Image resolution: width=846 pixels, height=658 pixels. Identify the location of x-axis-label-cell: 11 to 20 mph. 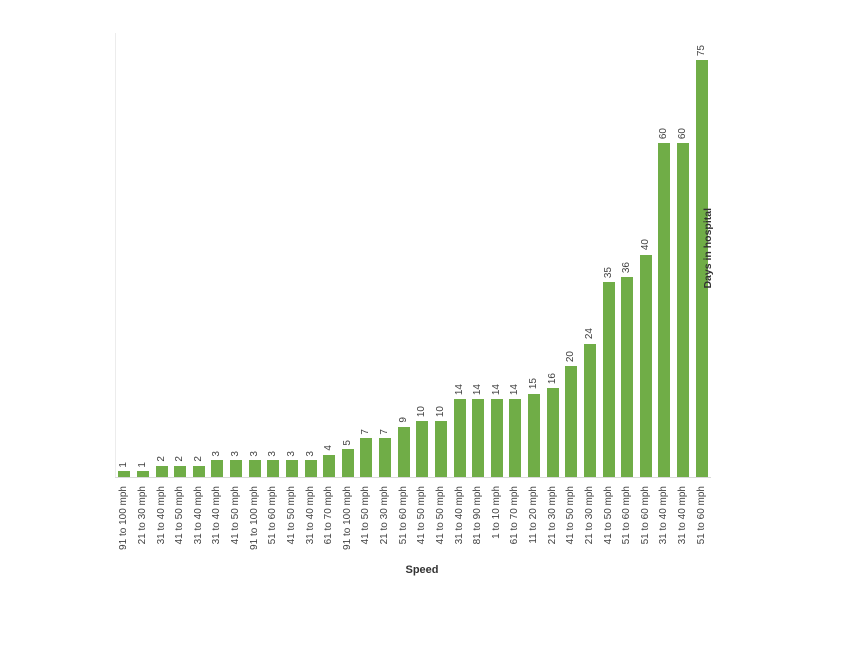
(534, 526).